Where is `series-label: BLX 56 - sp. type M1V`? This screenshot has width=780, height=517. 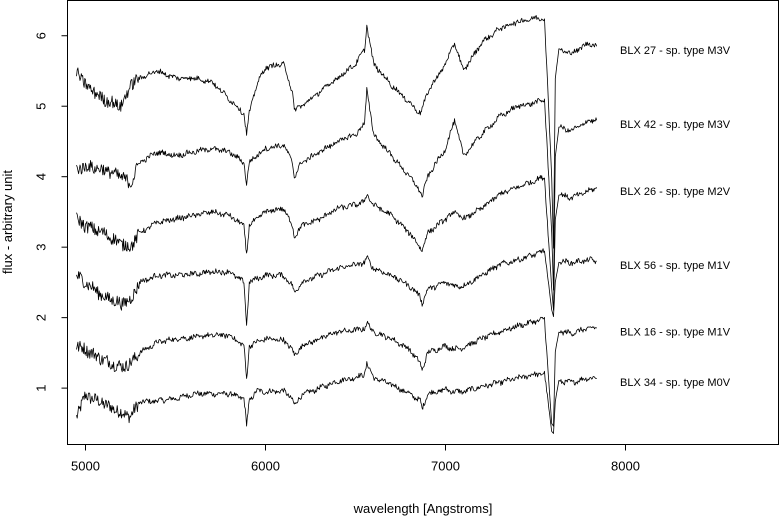 series-label: BLX 56 - sp. type M1V is located at coordinates (675, 266).